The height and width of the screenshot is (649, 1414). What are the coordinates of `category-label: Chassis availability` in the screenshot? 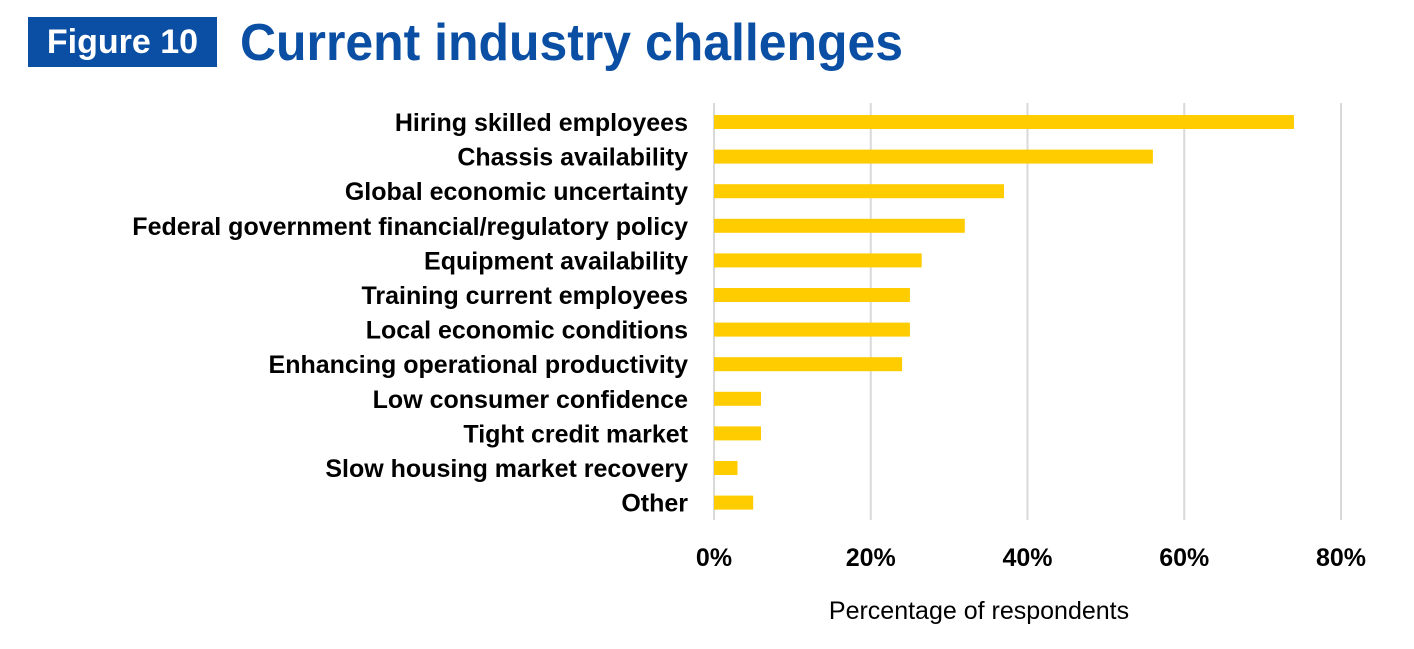 It's located at (572, 158).